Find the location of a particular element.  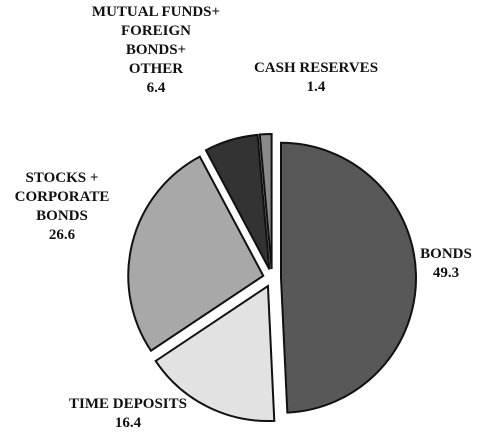

slice-label: TIME DEPOSITS is located at coordinates (128, 404).